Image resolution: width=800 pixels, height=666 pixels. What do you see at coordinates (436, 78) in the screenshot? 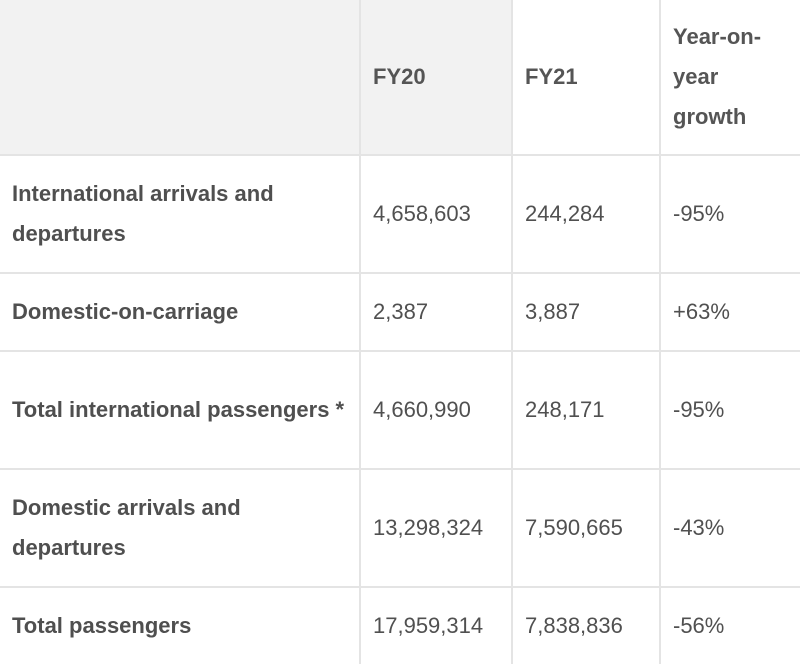
I see `header-cell-fy20: FY20` at bounding box center [436, 78].